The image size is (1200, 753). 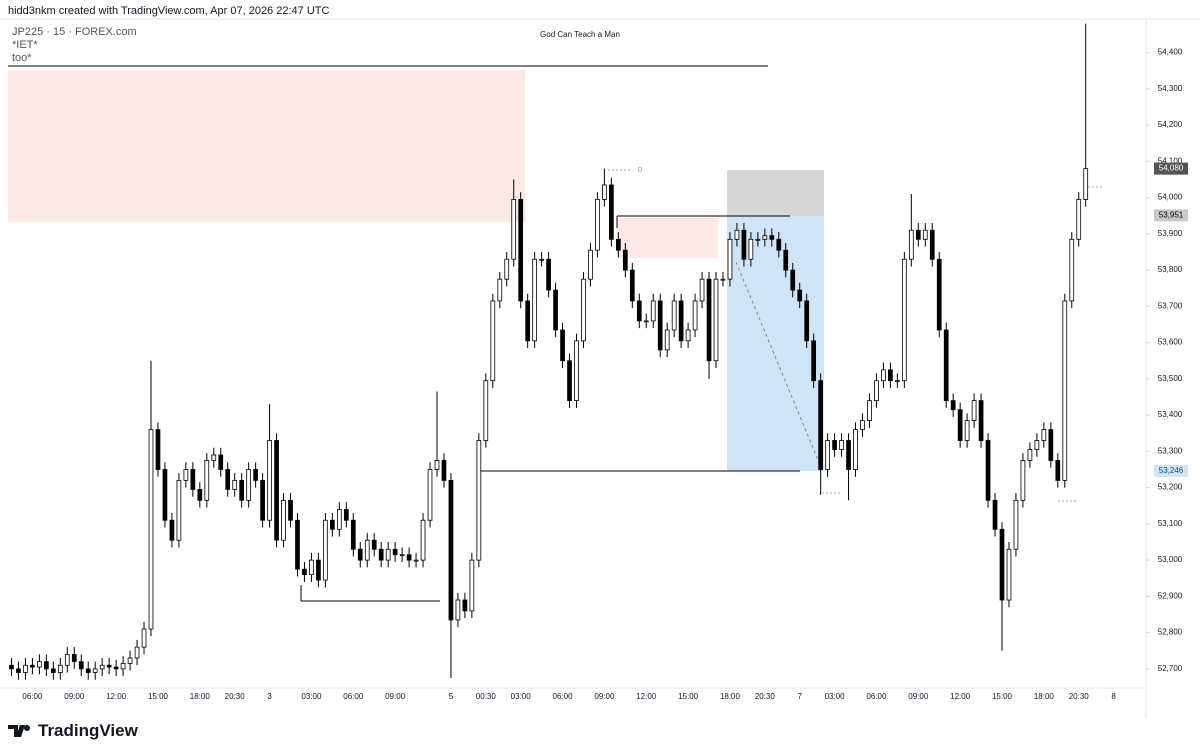 What do you see at coordinates (1171, 214) in the screenshot?
I see `price-label: 53,951` at bounding box center [1171, 214].